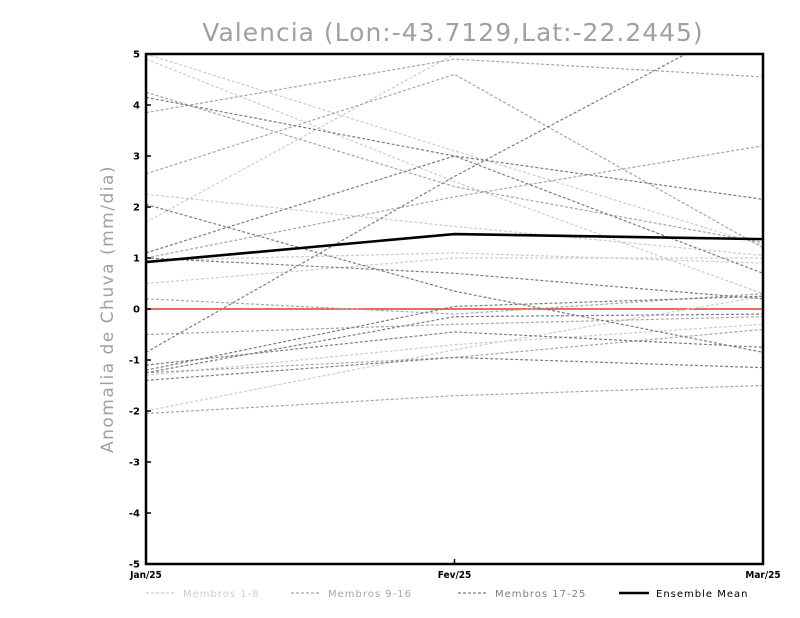 The image size is (800, 618). I want to click on ensemble-mean-line, so click(454, 248).